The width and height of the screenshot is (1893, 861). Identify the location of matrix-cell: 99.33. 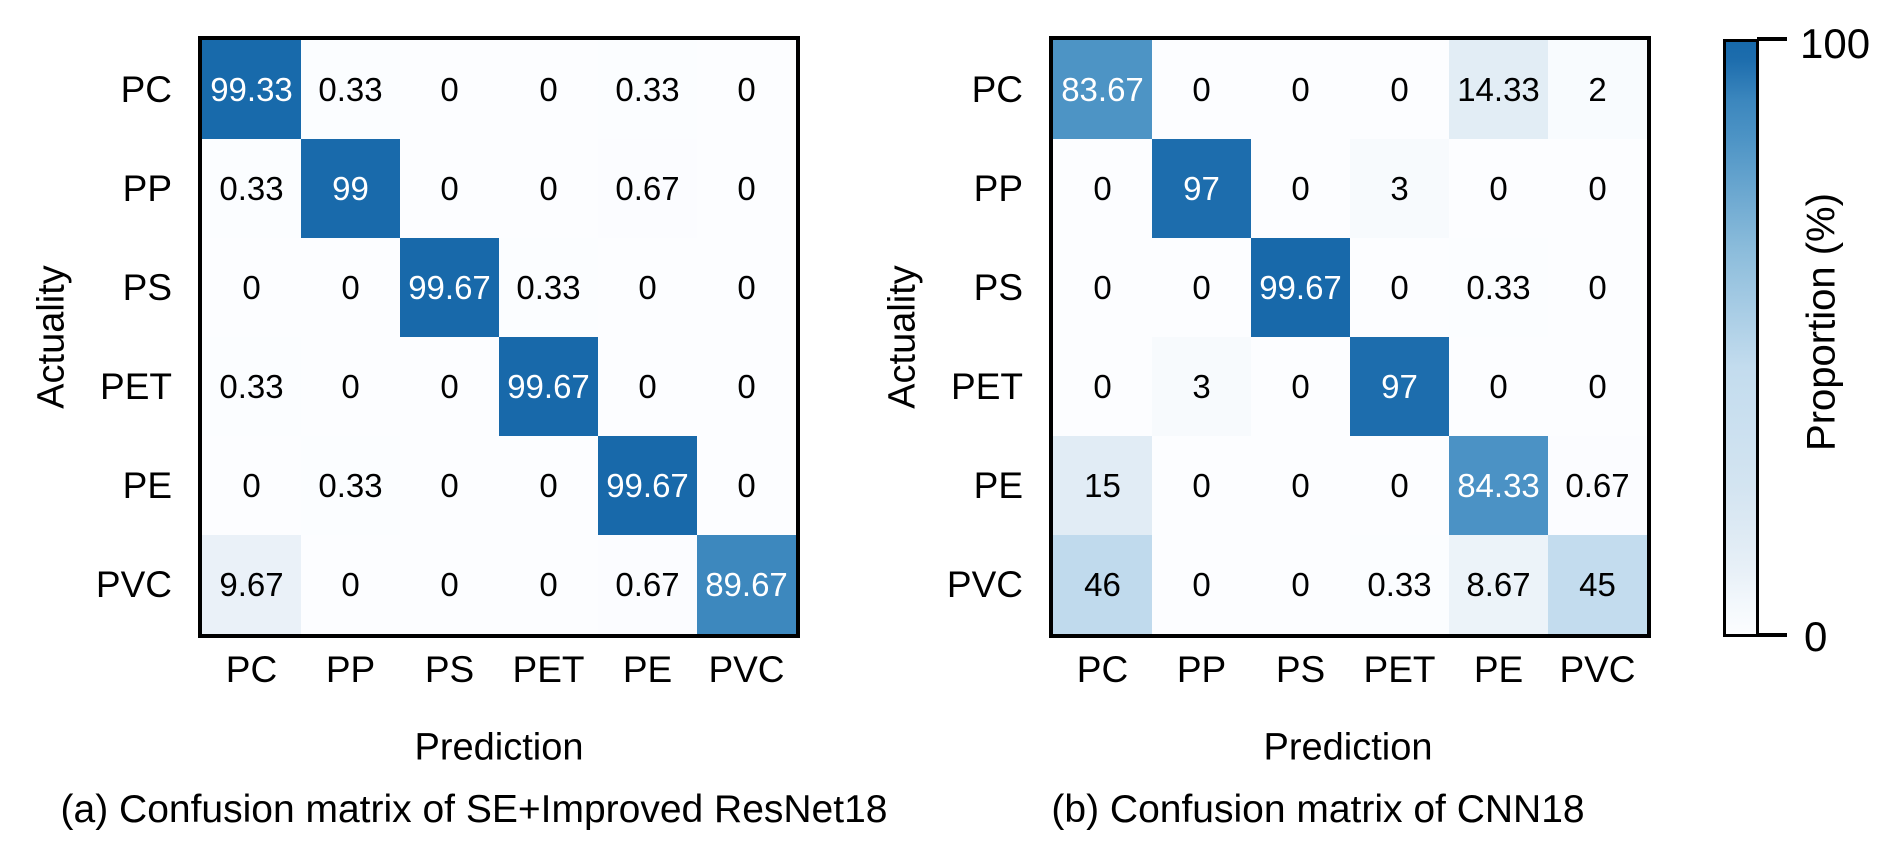
(251, 89).